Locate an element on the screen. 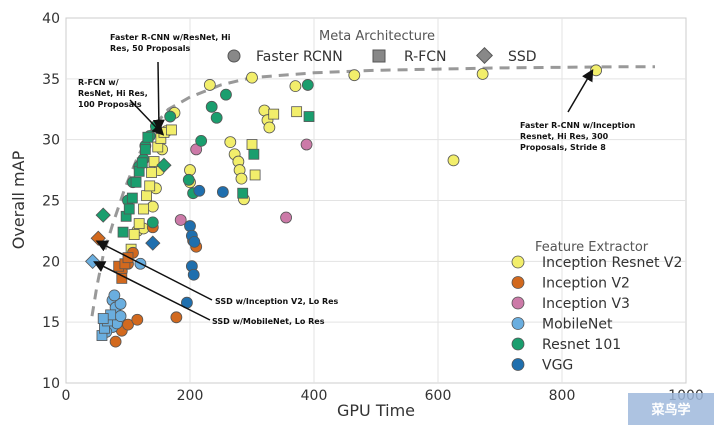 Image resolution: width=720 pixels, height=433 pixels. feature-legend-label: Resnet 101 is located at coordinates (581, 345).